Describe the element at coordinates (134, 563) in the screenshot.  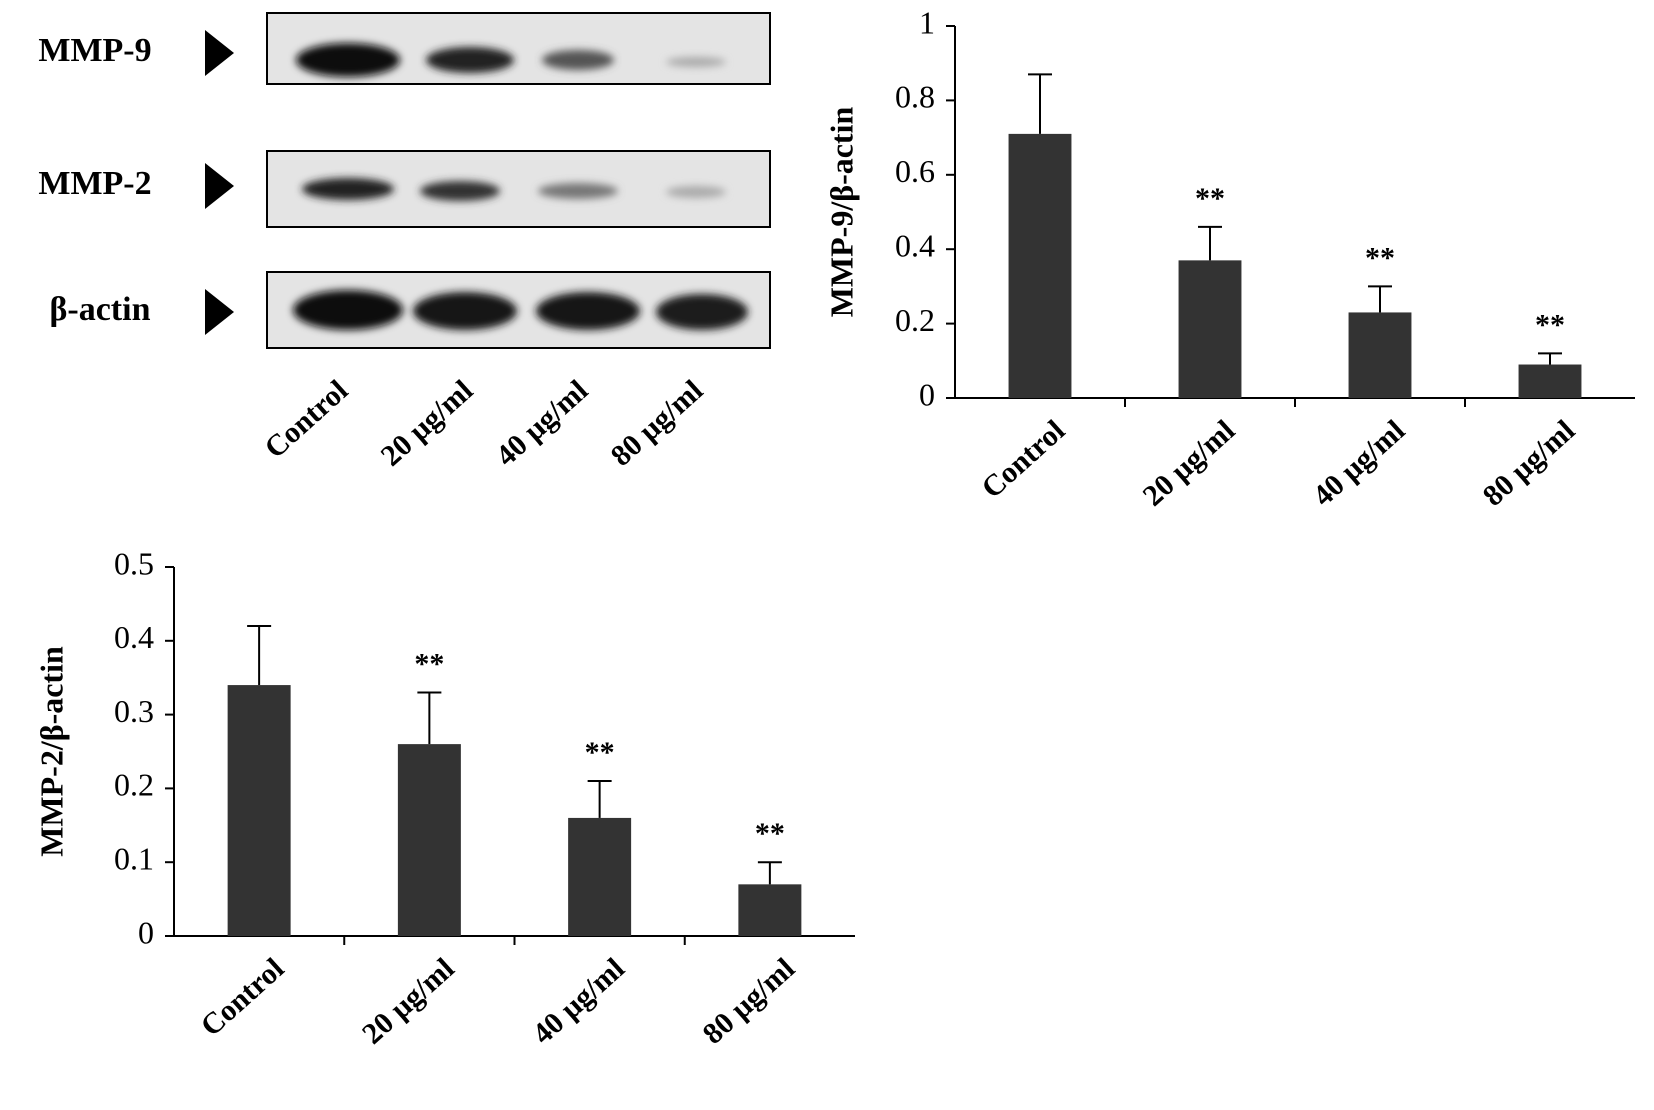
I see `y-tick-label: 0.5` at that location.